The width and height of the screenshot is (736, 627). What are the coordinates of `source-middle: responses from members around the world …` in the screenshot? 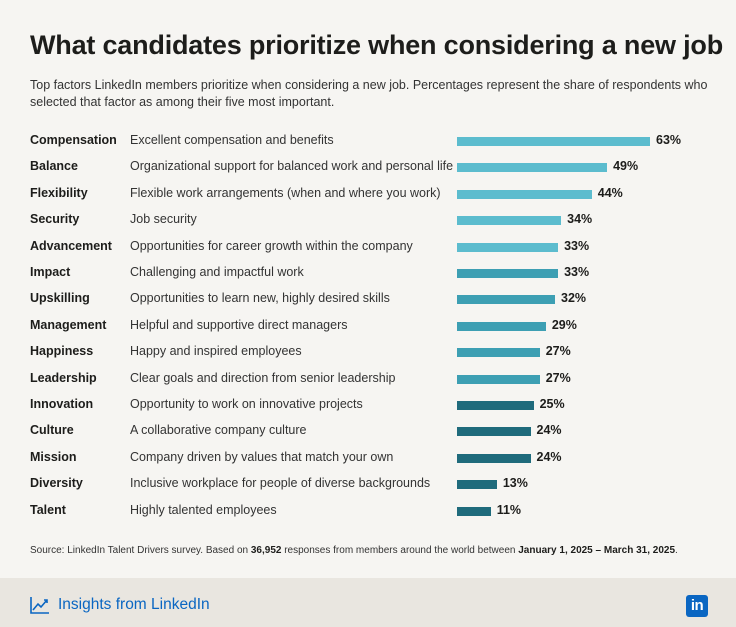 It's located at (400, 550).